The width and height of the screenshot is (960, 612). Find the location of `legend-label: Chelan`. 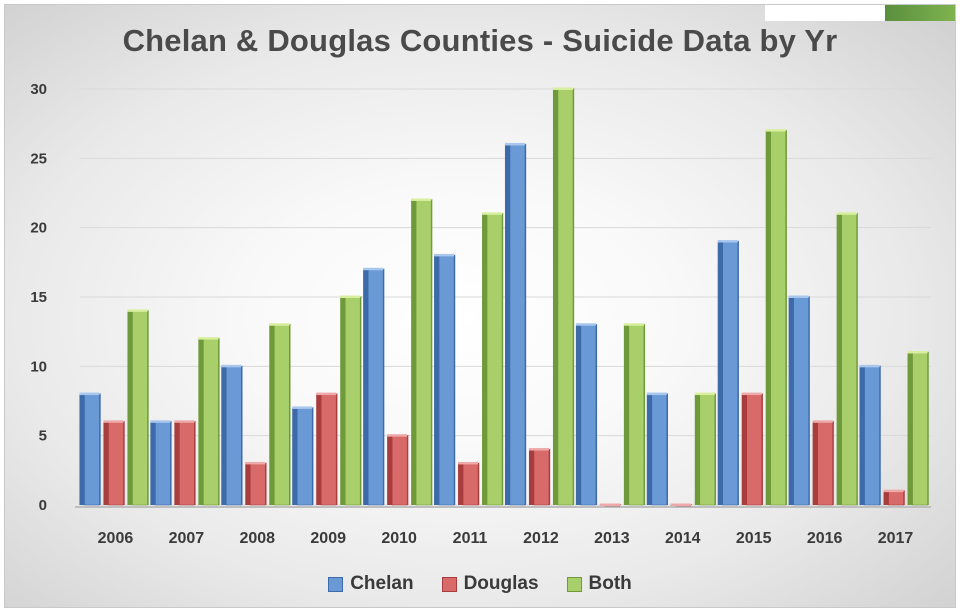

legend-label: Chelan is located at coordinates (382, 583).